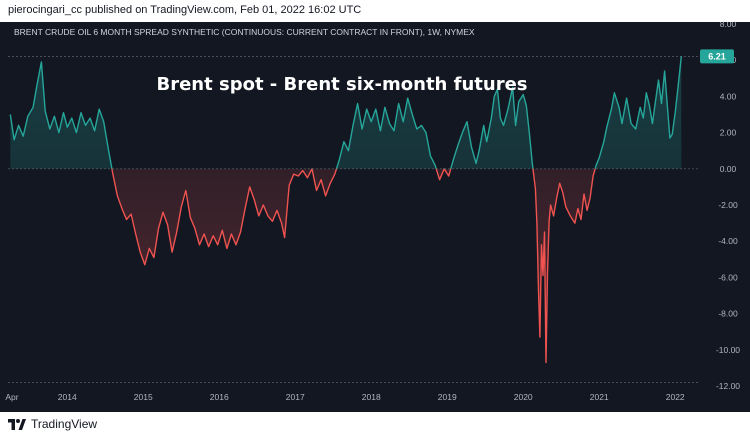 Image resolution: width=750 pixels, height=436 pixels. I want to click on last-value-label: 6.21, so click(717, 56).